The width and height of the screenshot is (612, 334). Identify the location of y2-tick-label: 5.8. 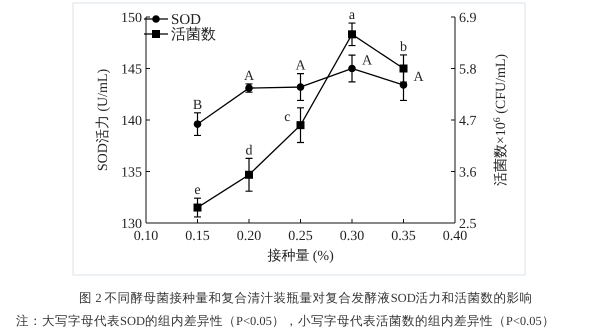
(467, 70).